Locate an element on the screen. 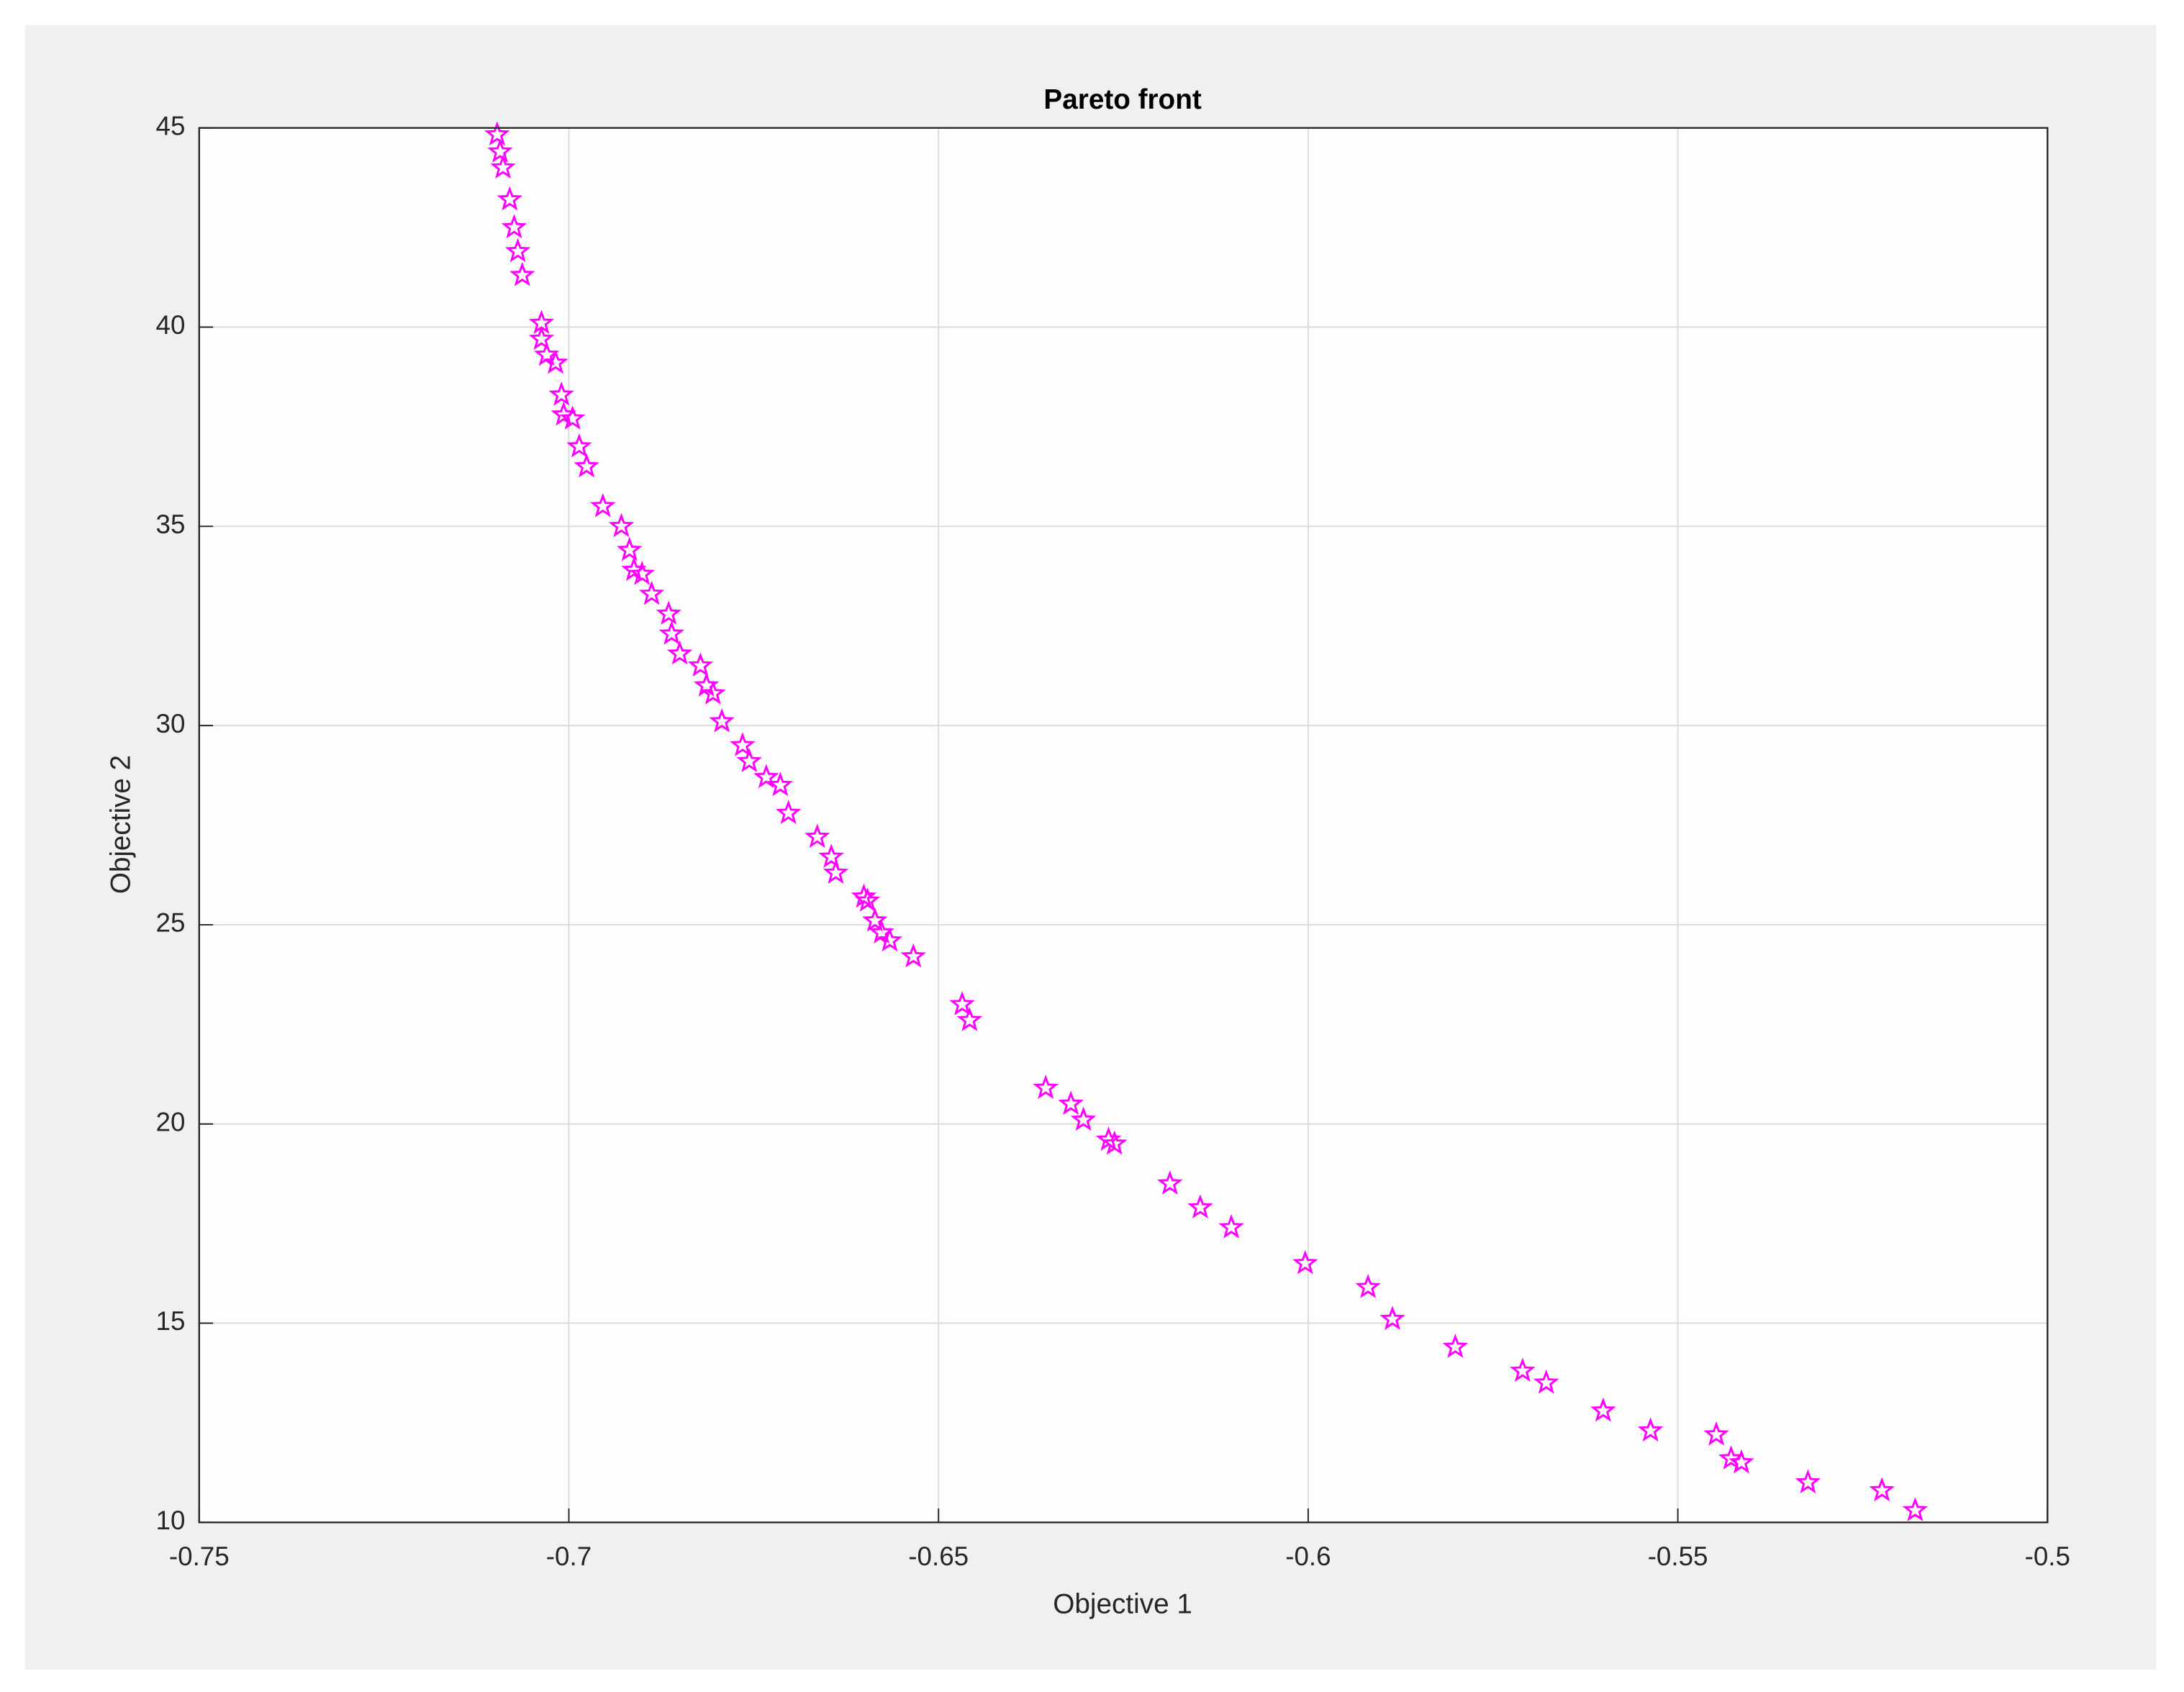  y-tick-label: 45 is located at coordinates (171, 126).